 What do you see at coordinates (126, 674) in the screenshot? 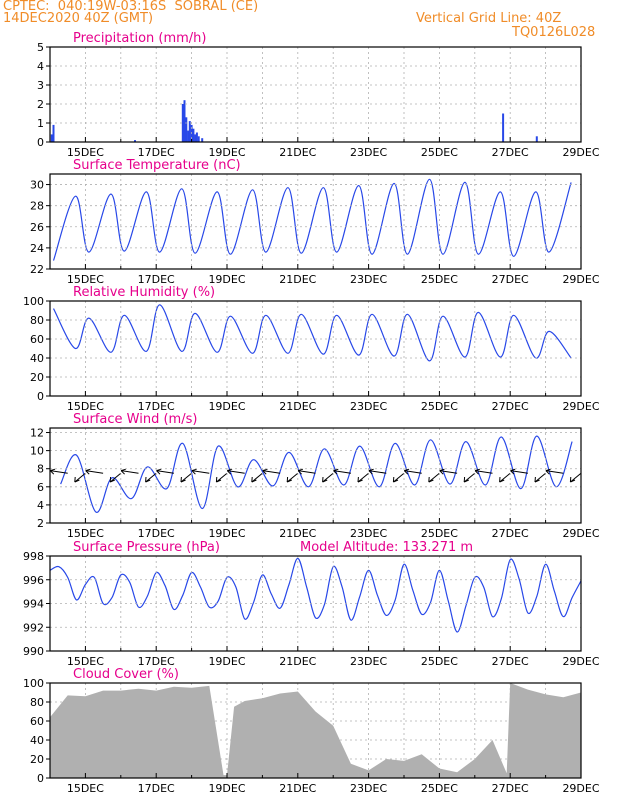
I see `cloud-cover-title: Cloud Cover (%)` at bounding box center [126, 674].